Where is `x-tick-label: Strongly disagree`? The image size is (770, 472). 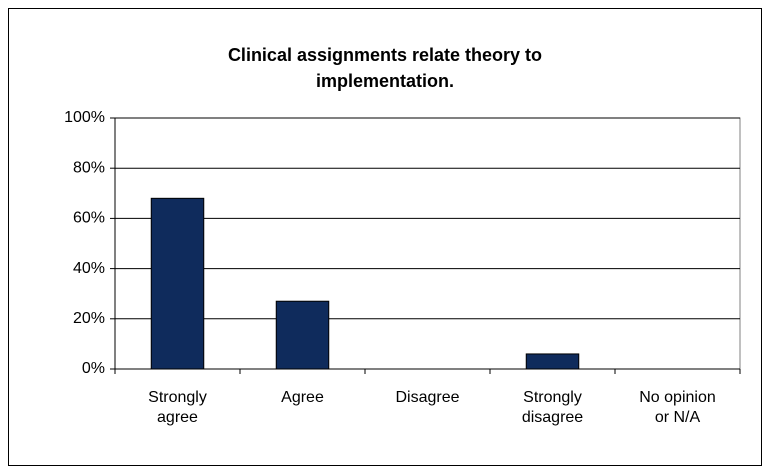
x-tick-label: Strongly disagree is located at coordinates (552, 407).